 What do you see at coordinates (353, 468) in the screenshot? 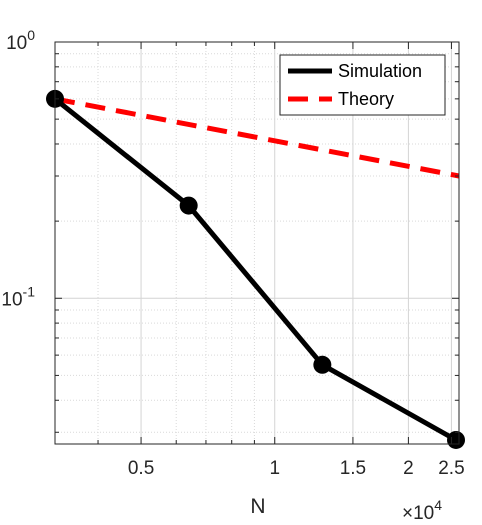
I see `x-tick-label: 1.5` at bounding box center [353, 468].